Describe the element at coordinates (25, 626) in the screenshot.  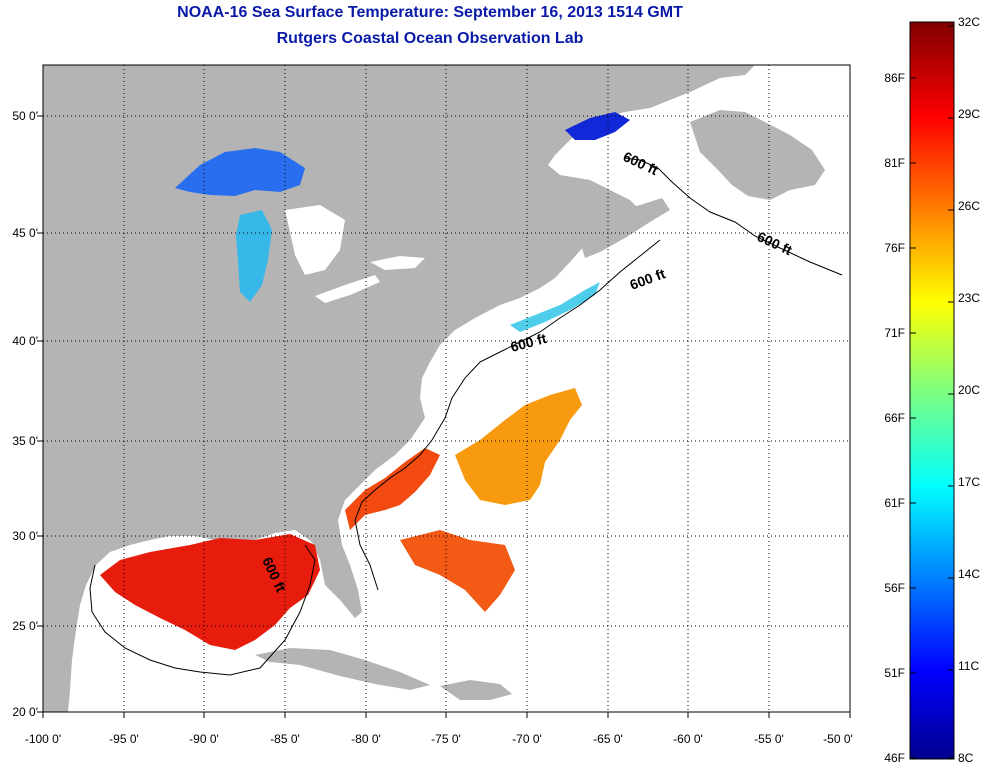
I see `lat-label: 25 0'` at that location.